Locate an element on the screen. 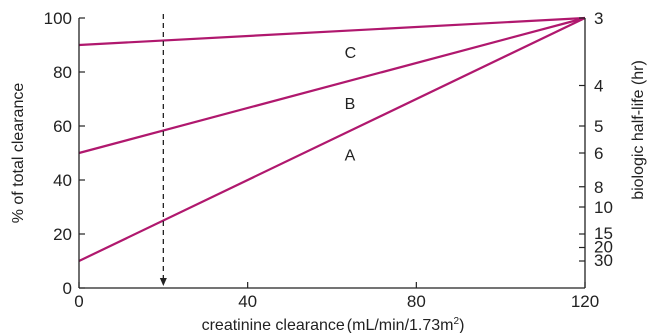 The width and height of the screenshot is (649, 333). y-tick-label: 60 is located at coordinates (62, 126).